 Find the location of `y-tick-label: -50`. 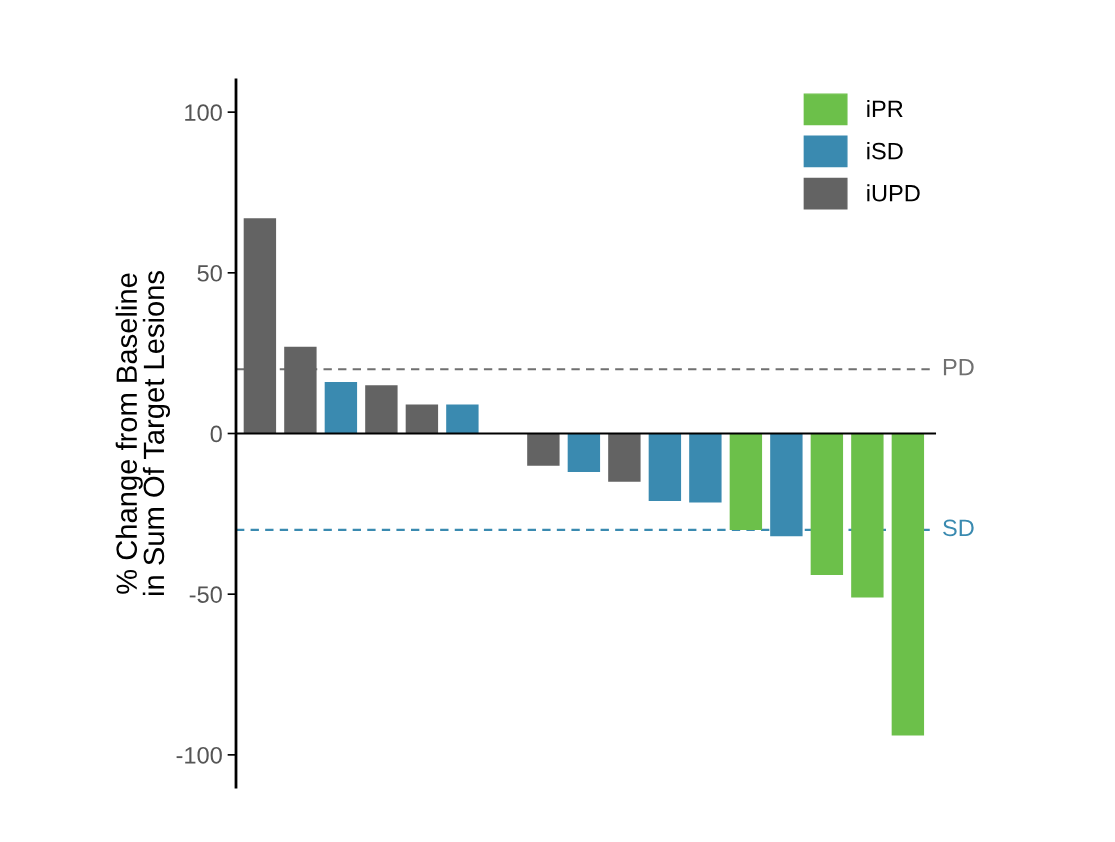

y-tick-label: -50 is located at coordinates (205, 594).